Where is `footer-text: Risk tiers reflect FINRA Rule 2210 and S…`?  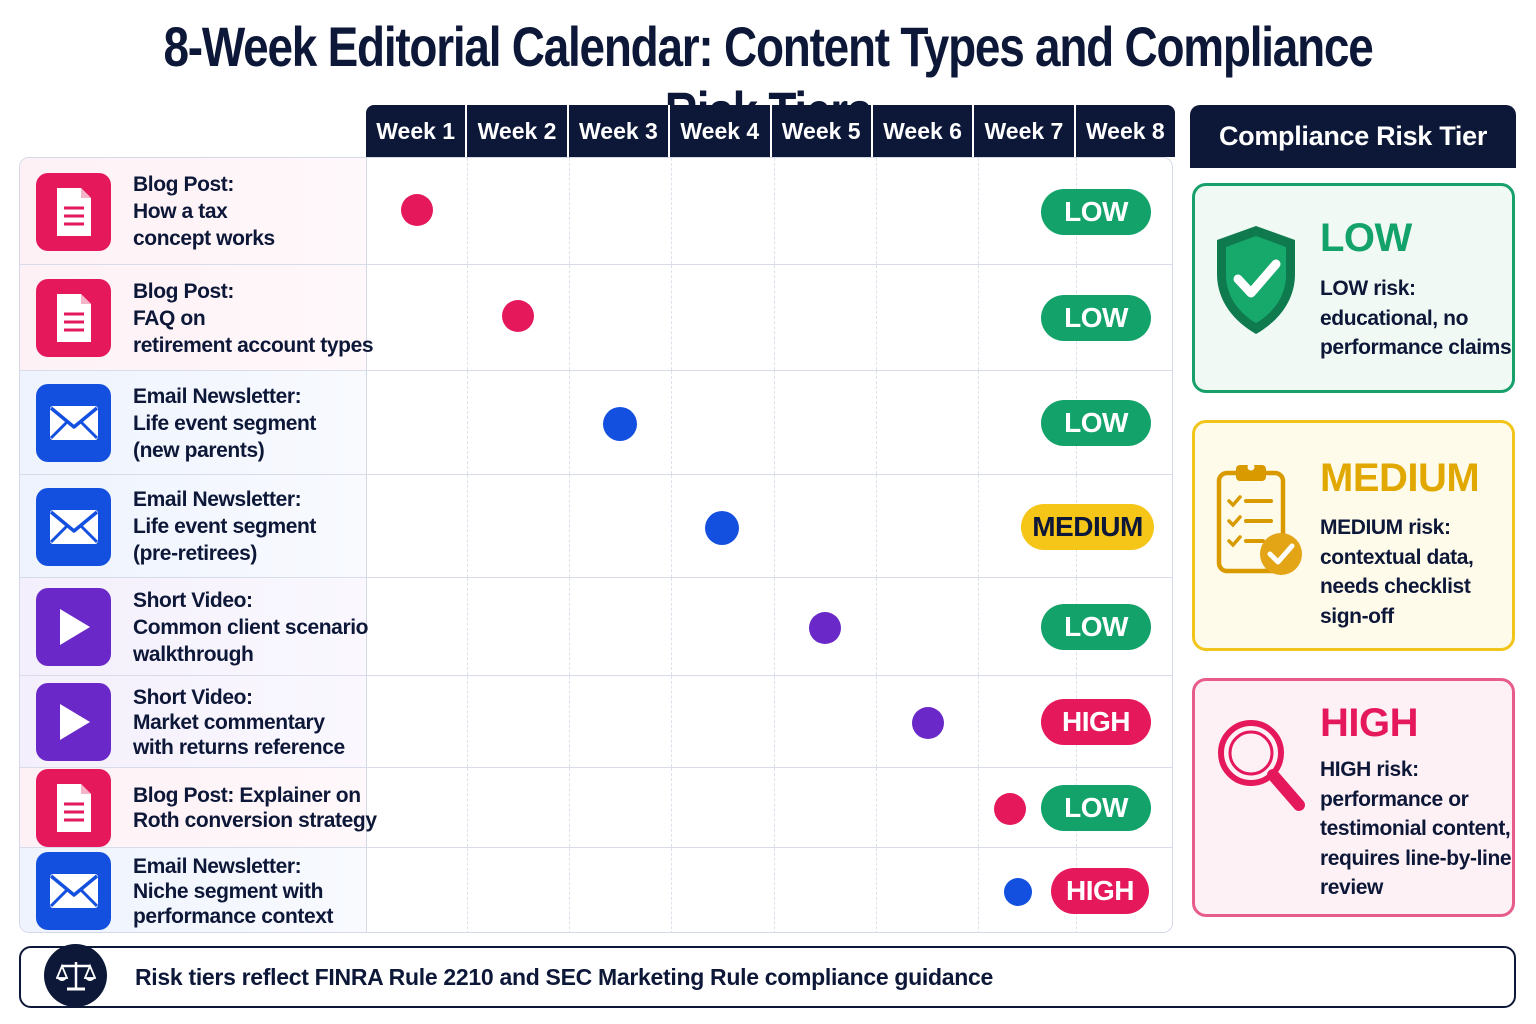
footer-text: Risk tiers reflect FINRA Rule 2210 and S… is located at coordinates (564, 977).